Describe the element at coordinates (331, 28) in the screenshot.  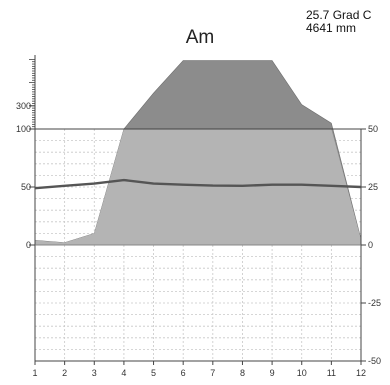
I see `annual-precipitation: 4641 mm` at that location.